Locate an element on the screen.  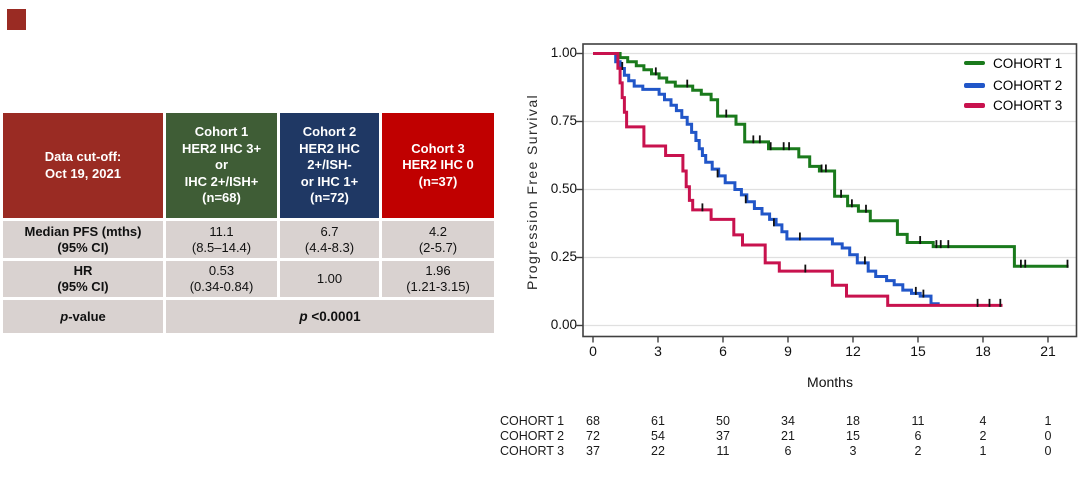
at-risk-row-label: COHORT 2 is located at coordinates (532, 436).